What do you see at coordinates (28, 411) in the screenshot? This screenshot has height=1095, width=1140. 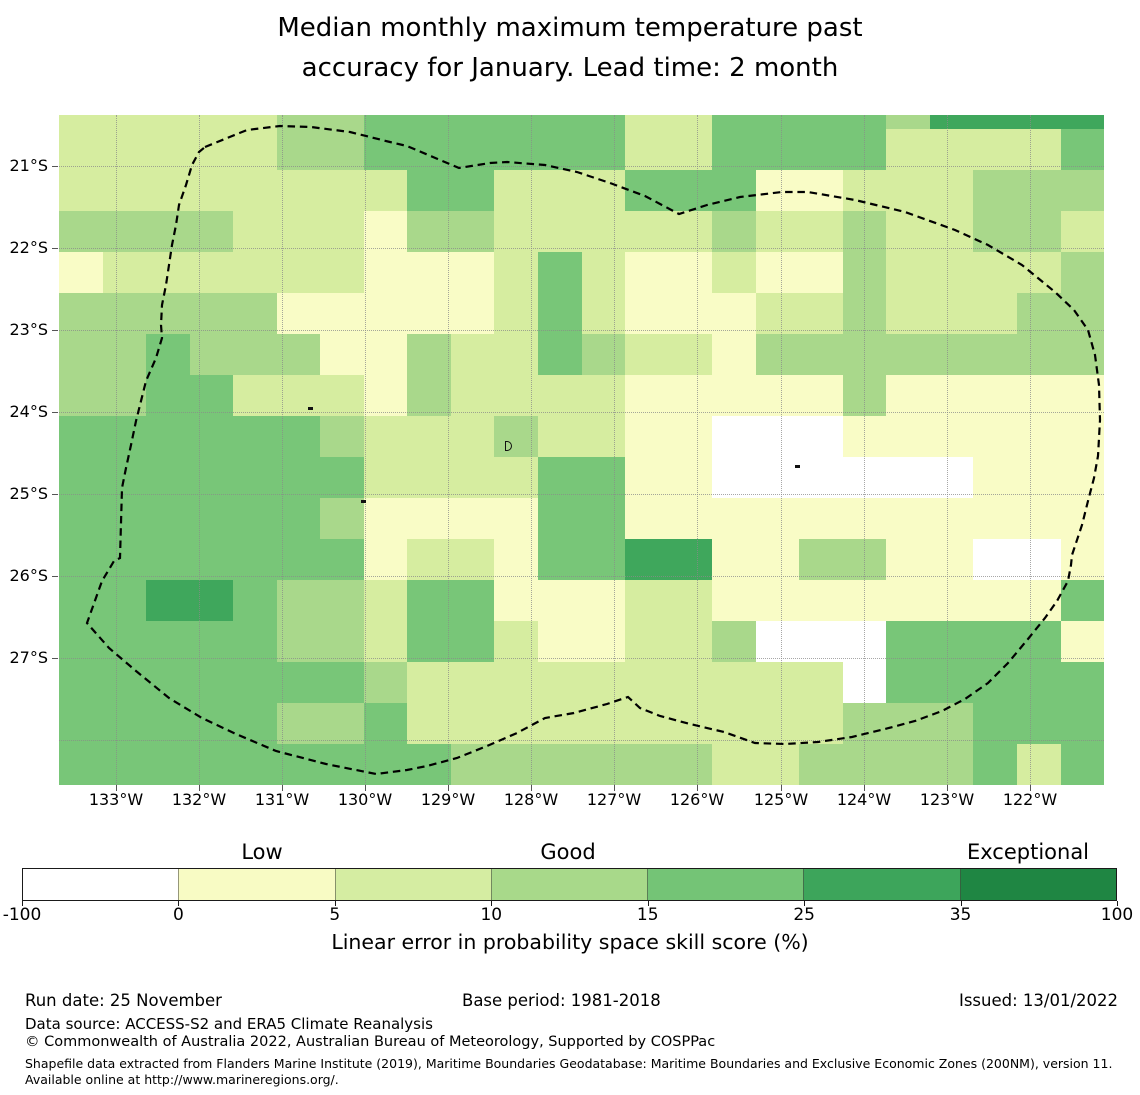 I see `y-axis-label: 24°S` at bounding box center [28, 411].